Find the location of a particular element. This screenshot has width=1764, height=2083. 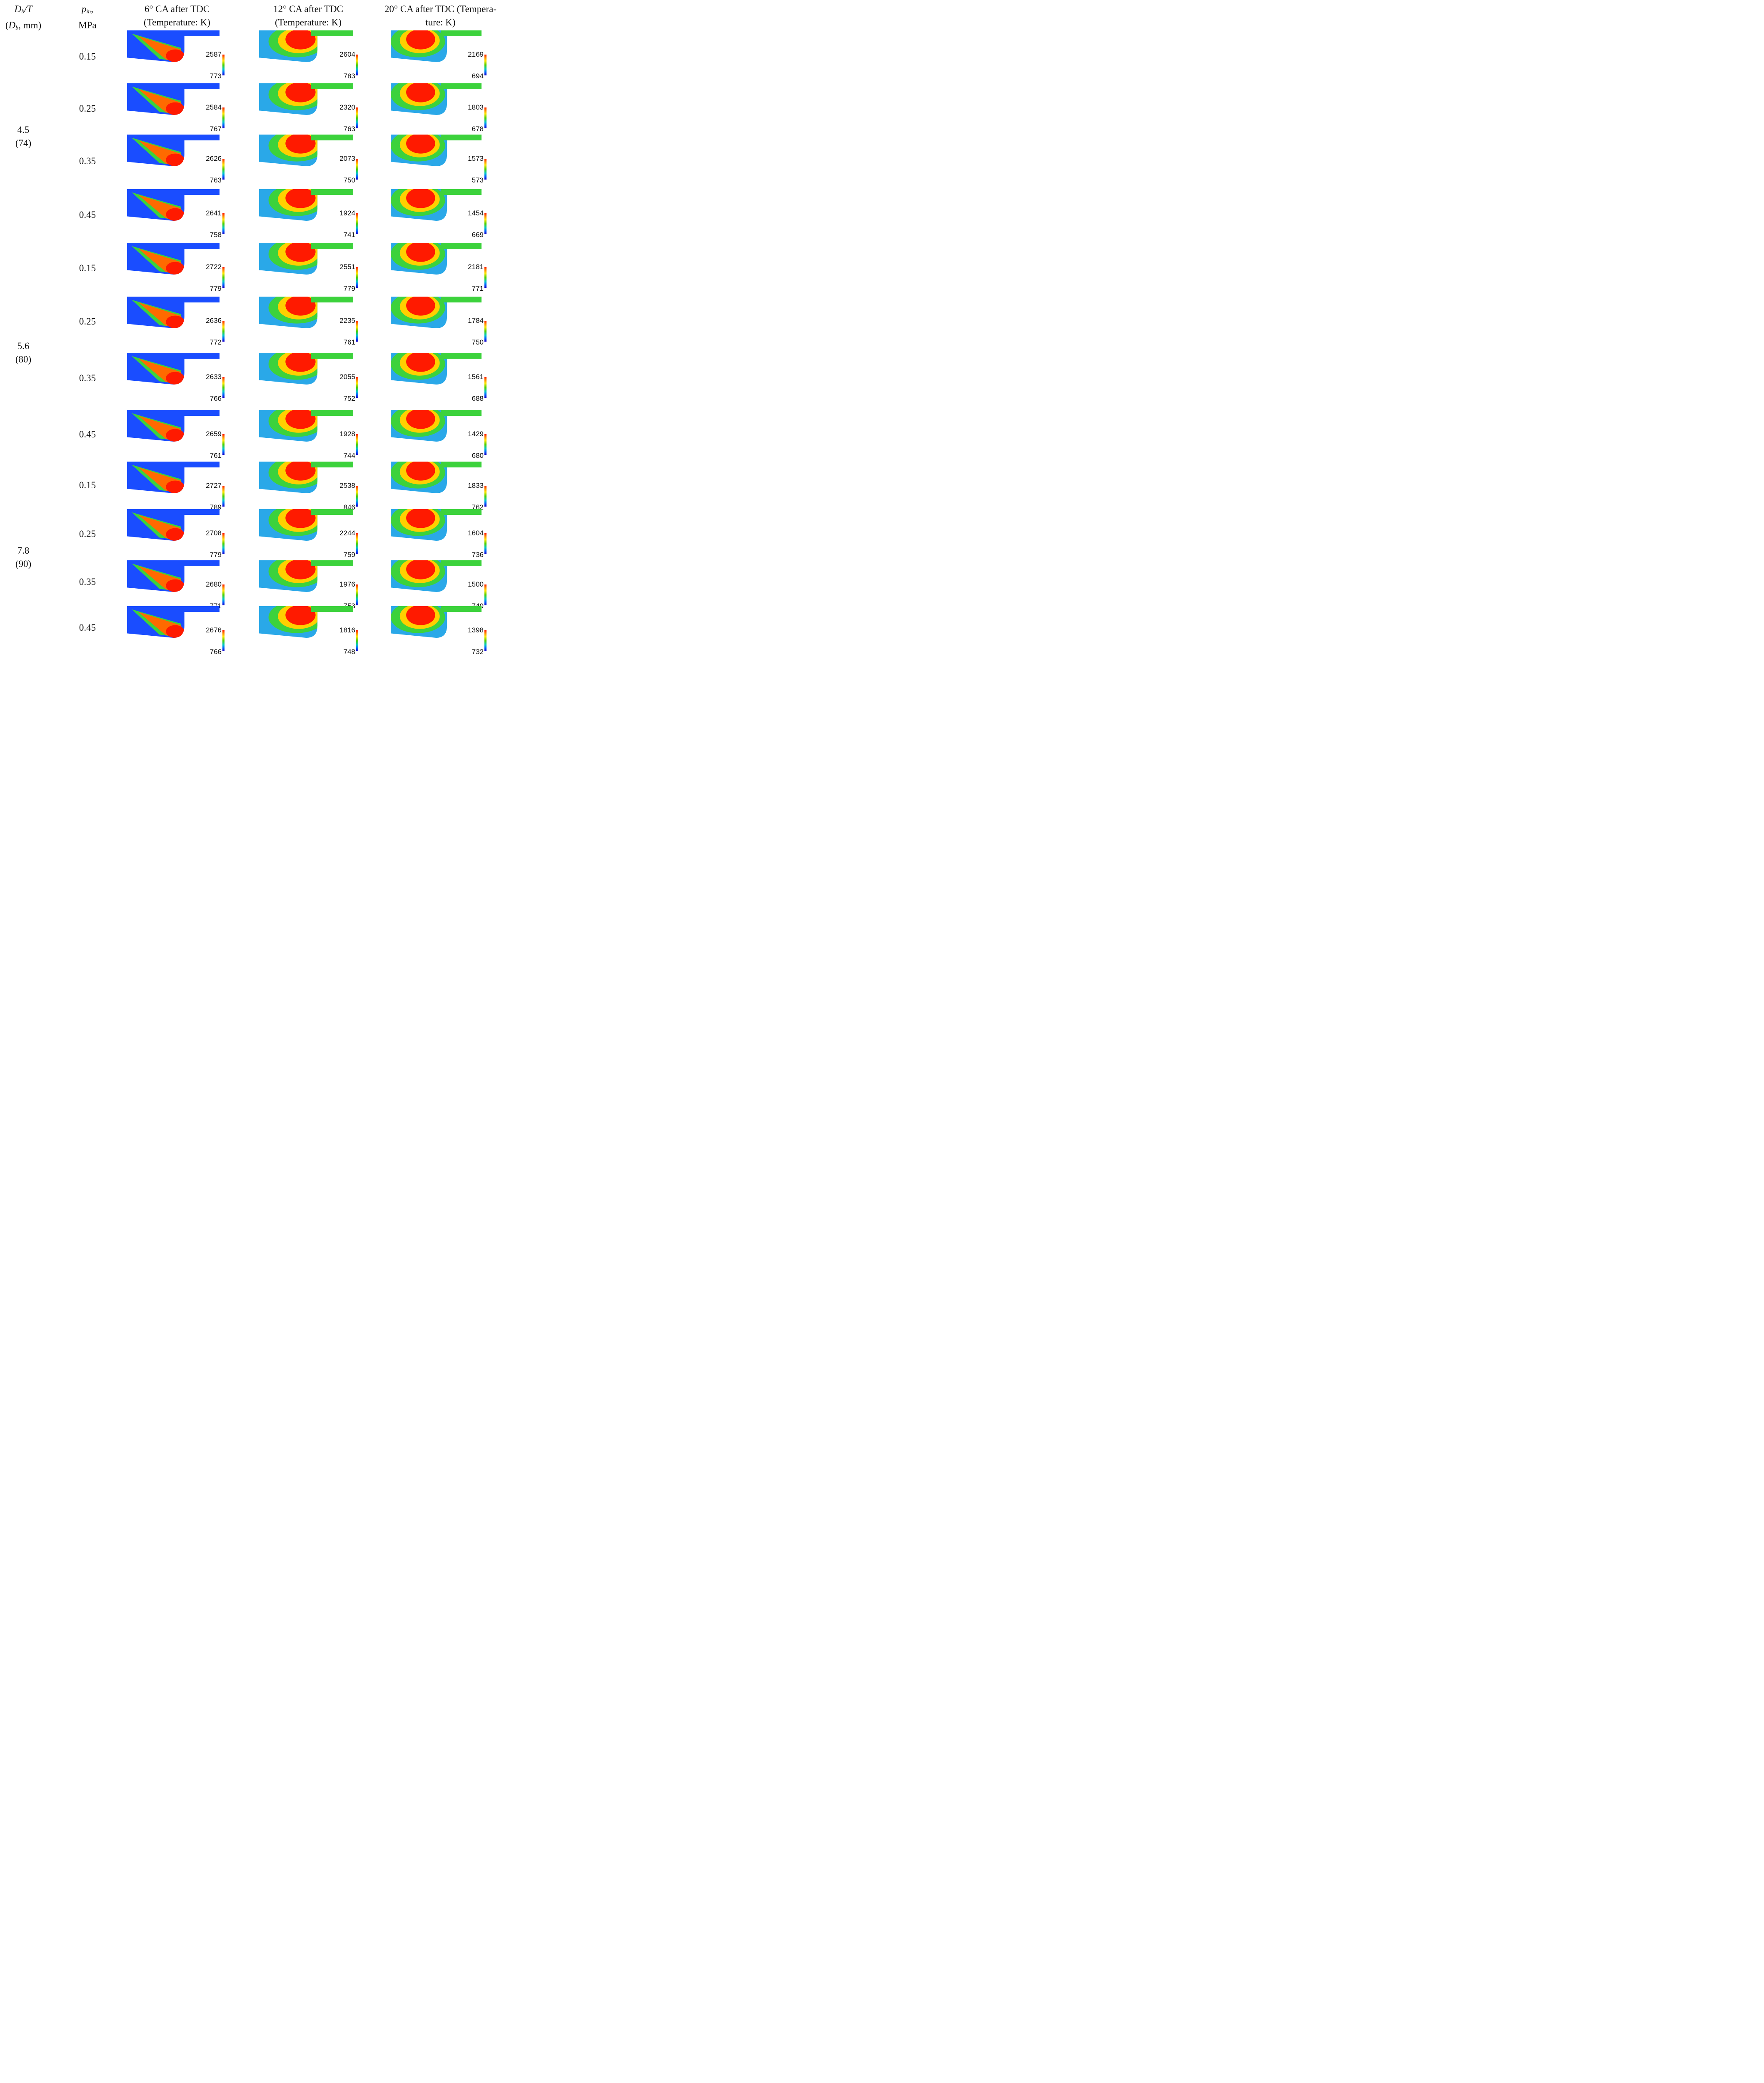

scale-max-label: 2626 is located at coordinates (214, 159).